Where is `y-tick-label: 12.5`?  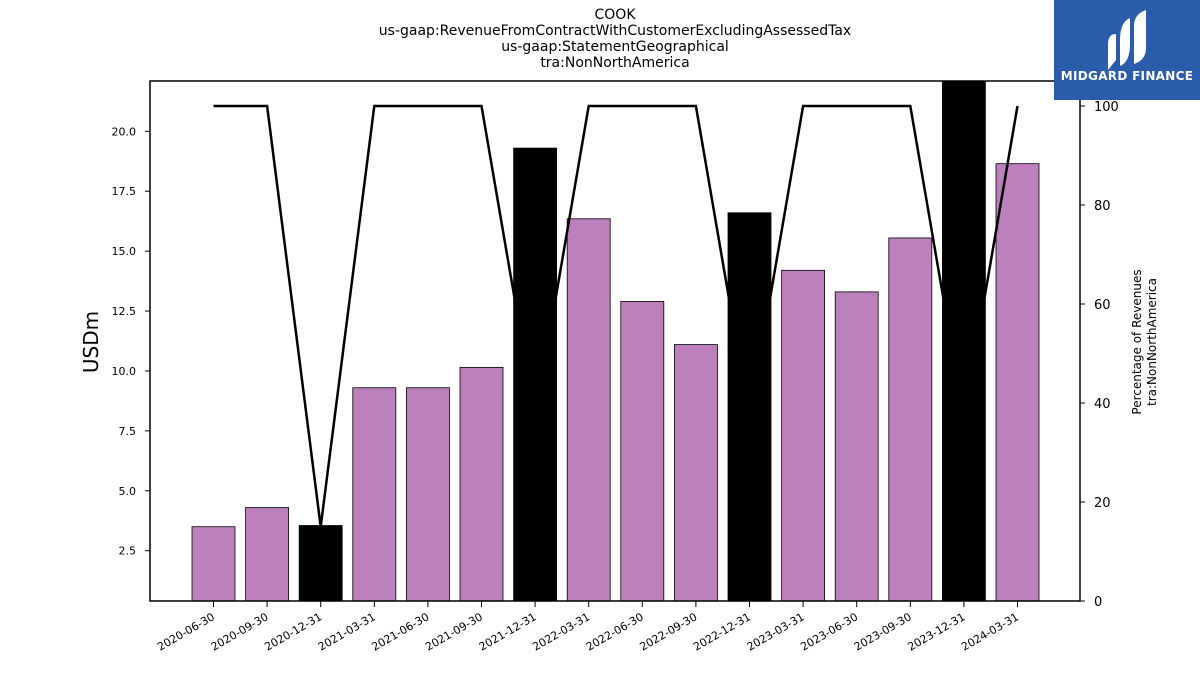 y-tick-label: 12.5 is located at coordinates (124, 311).